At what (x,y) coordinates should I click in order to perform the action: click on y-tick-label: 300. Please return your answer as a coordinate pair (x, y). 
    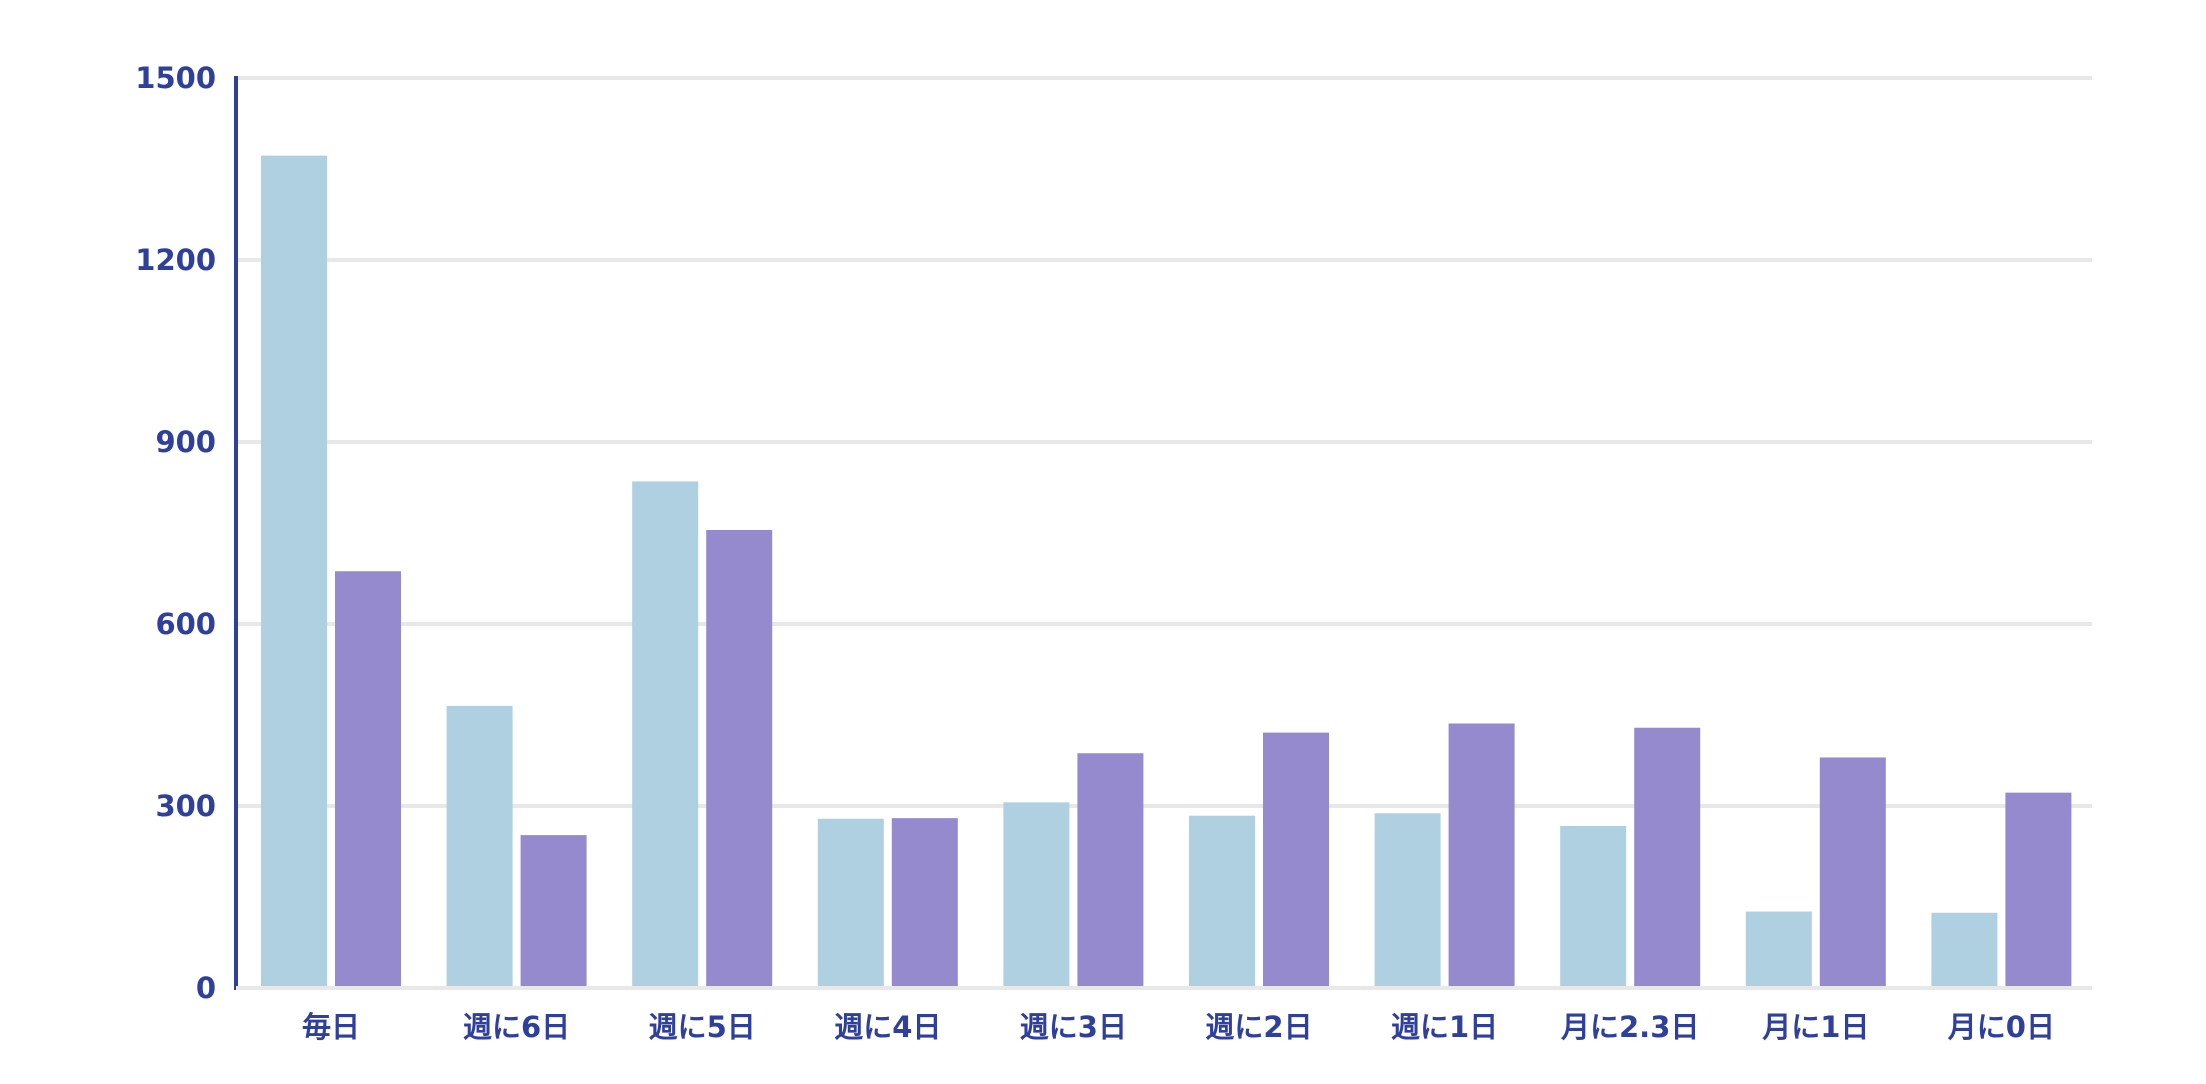
    Looking at the image, I should click on (185, 806).